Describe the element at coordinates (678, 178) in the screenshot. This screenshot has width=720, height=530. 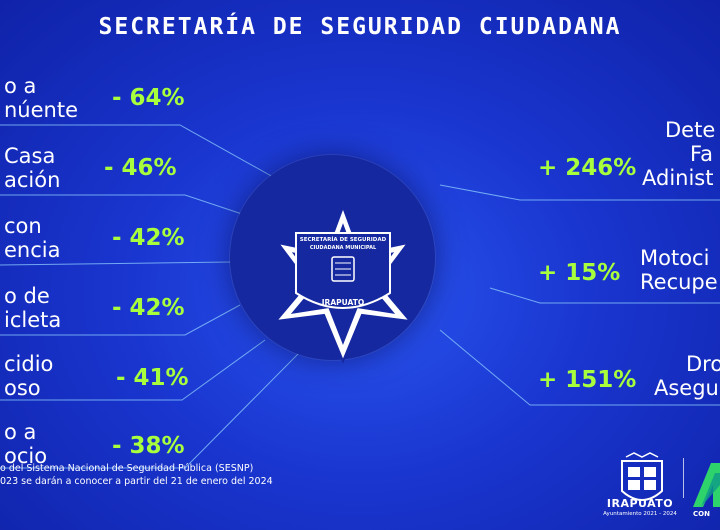
I see `right-item-1-label-line3: Adinist` at that location.